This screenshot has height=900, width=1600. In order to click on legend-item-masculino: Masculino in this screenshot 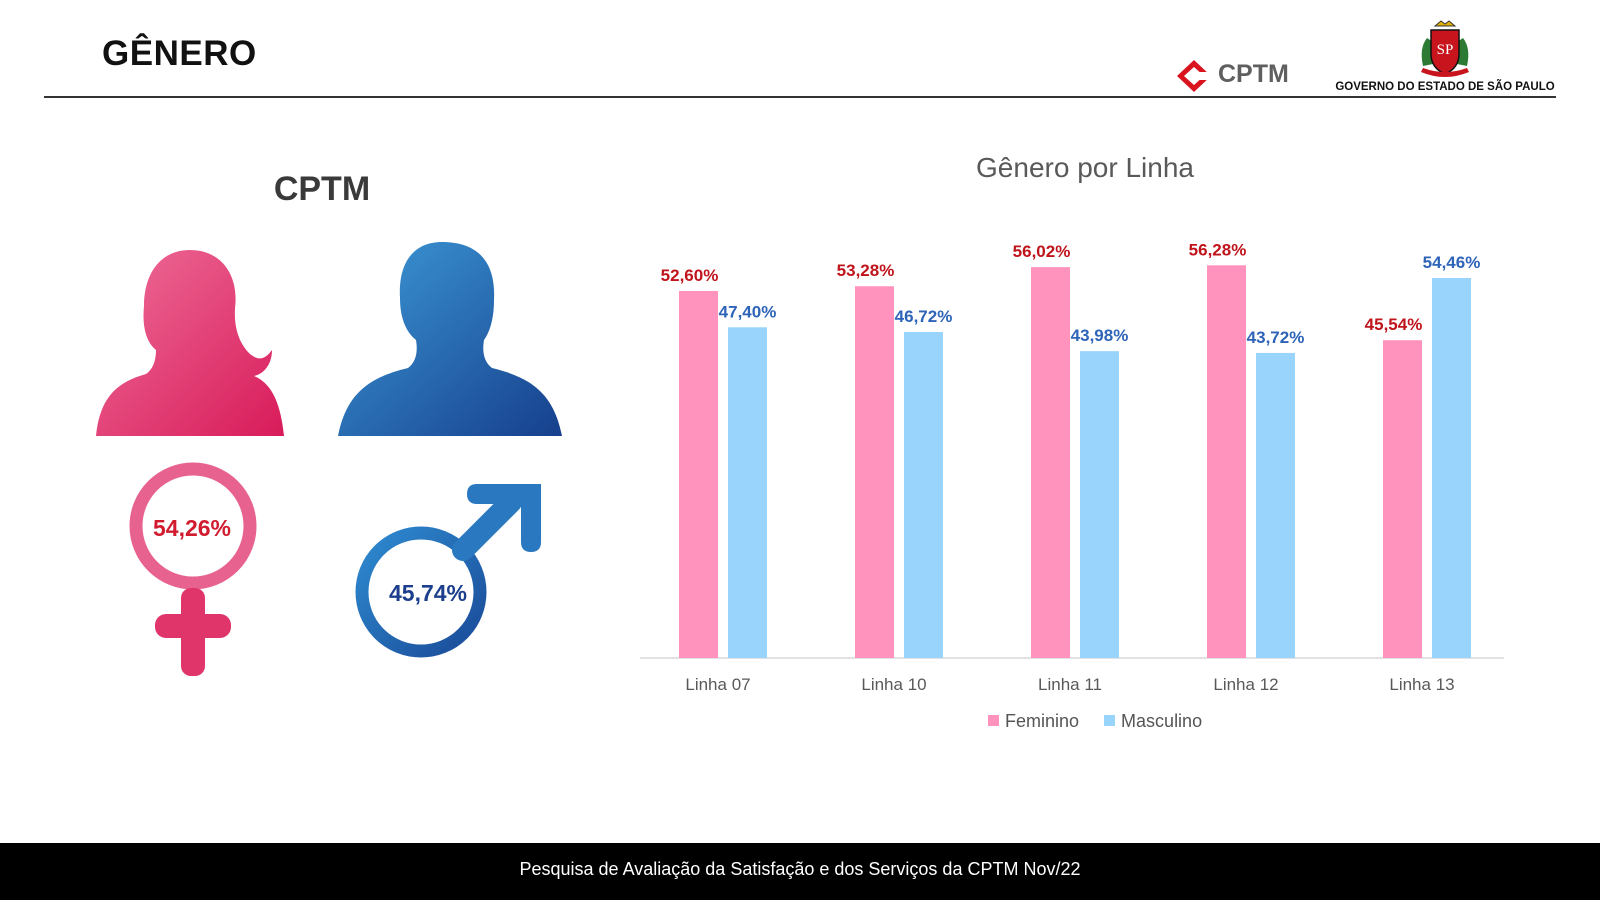, I will do `click(1153, 721)`.